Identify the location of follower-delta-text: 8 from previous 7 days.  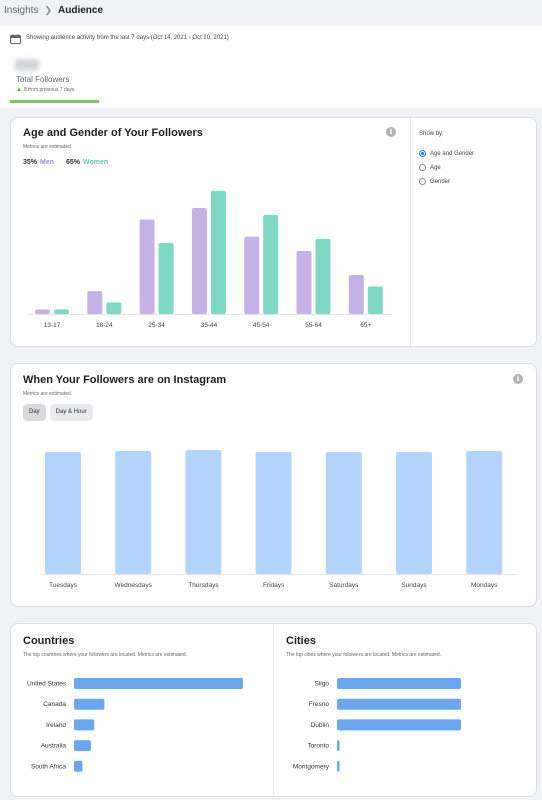
(49, 90).